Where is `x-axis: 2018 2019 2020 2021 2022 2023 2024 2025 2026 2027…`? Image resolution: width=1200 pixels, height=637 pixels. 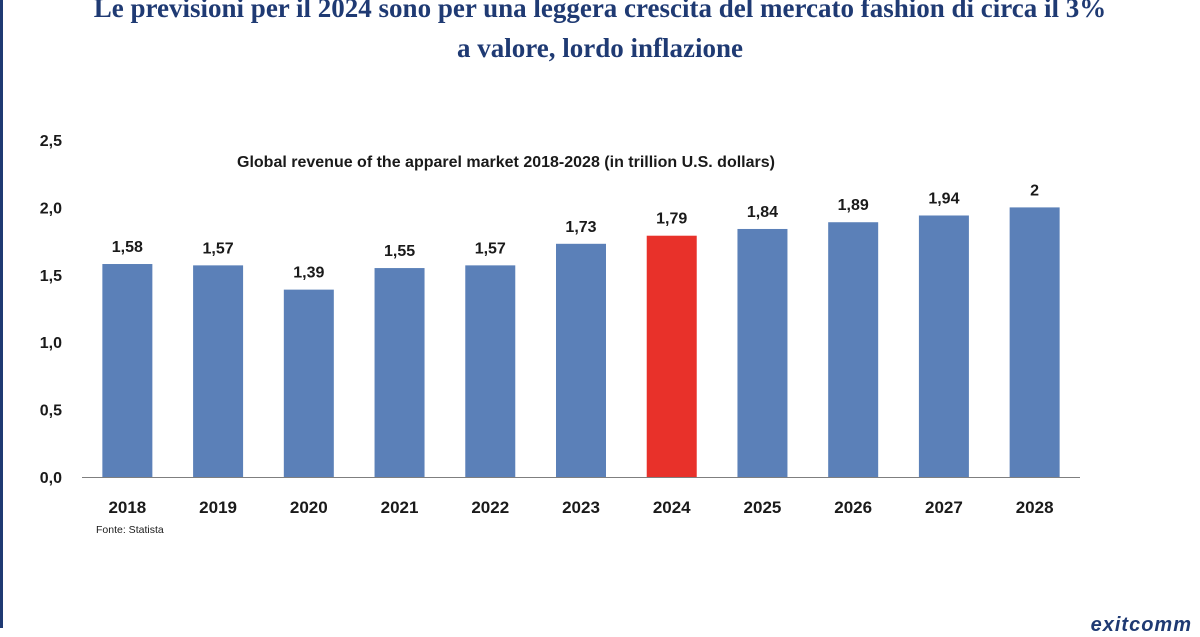
x-axis: 2018 2019 2020 2021 2022 2023 2024 2025 2026 2027… is located at coordinates (581, 497).